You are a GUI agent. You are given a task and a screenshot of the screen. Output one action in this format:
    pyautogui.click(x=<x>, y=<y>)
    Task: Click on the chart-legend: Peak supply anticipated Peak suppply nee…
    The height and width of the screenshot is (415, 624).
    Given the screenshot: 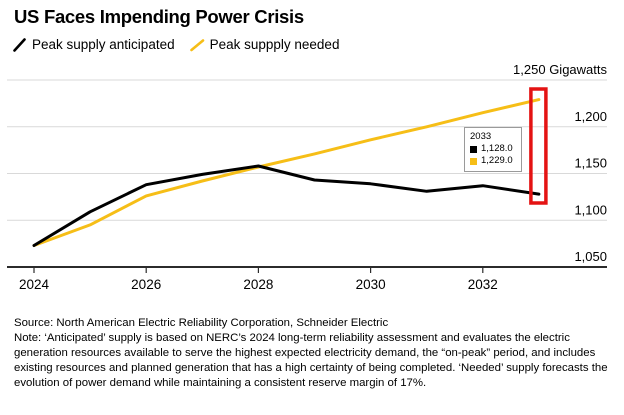 What is the action you would take?
    pyautogui.click(x=176, y=44)
    